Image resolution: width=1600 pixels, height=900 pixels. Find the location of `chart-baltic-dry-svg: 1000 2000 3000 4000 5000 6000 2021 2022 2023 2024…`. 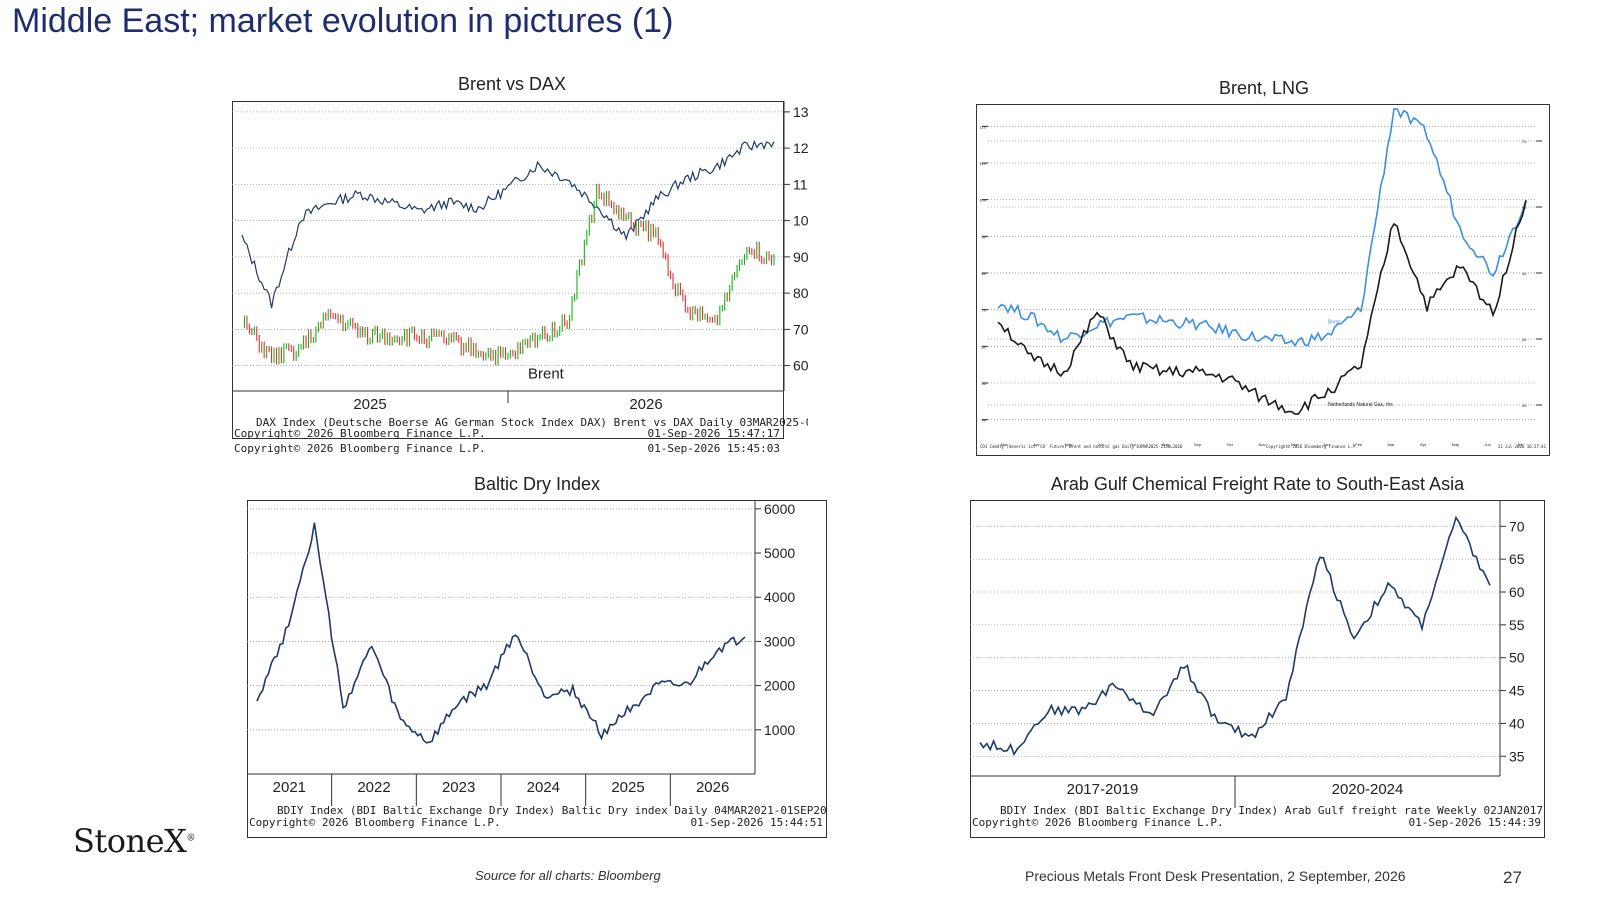

chart-baltic-dry-svg: 1000 2000 3000 4000 5000 6000 2021 2022 2023 2024… is located at coordinates (537, 669).